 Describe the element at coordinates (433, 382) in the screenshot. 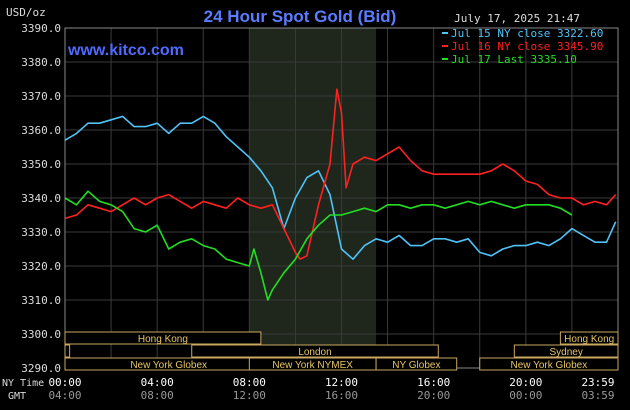

I see `ny-time-tick: 16:00` at that location.